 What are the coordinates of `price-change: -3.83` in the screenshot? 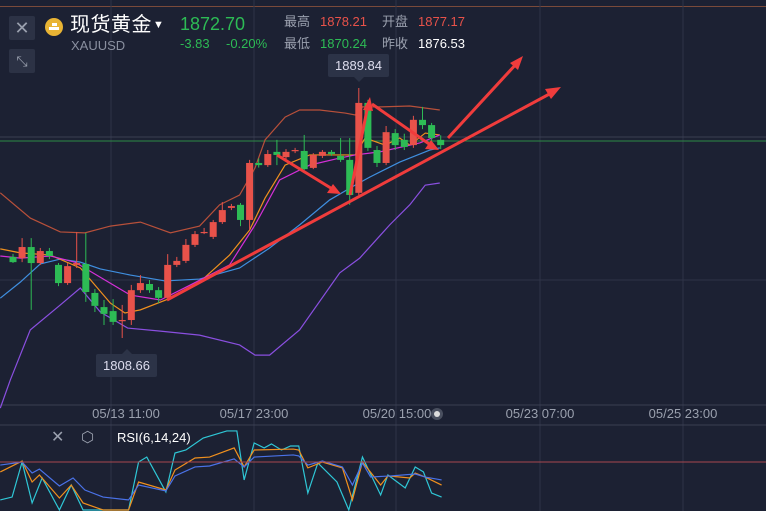 It's located at (195, 43).